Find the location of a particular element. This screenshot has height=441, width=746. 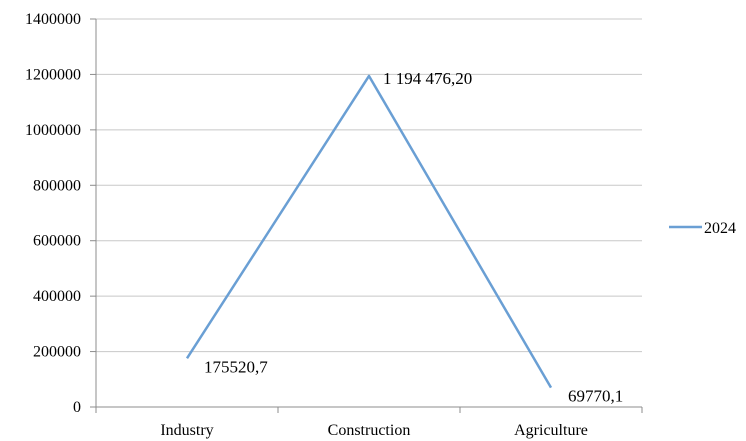

y-tick-label: 0 is located at coordinates (77, 407).